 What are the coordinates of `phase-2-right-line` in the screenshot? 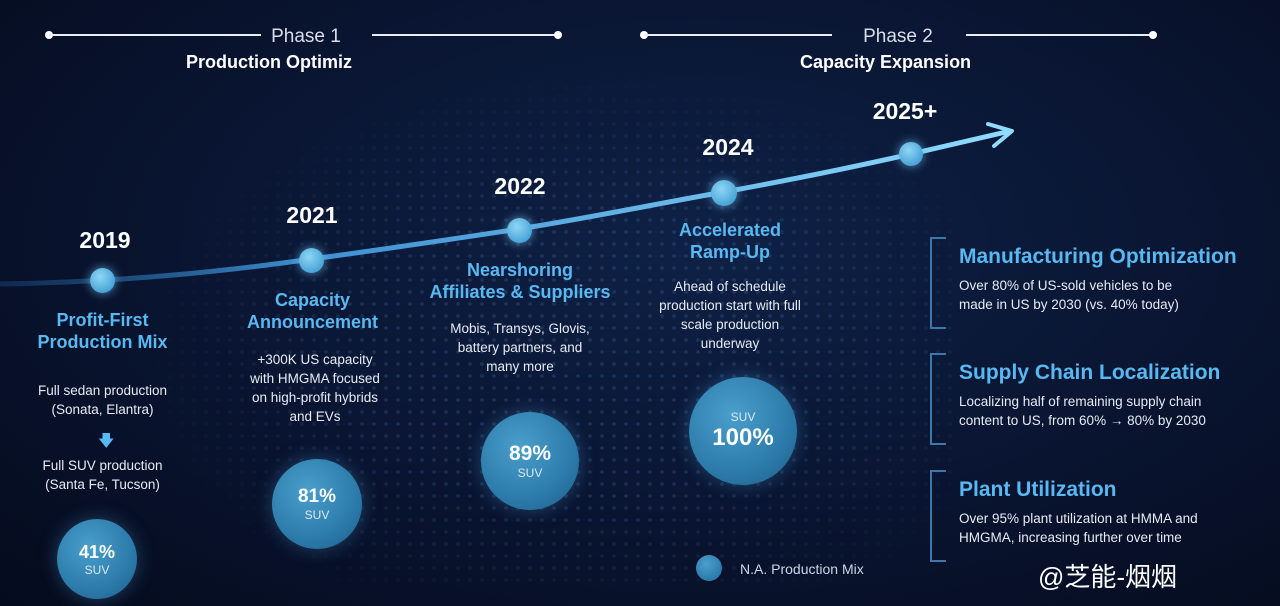 It's located at (1059, 35).